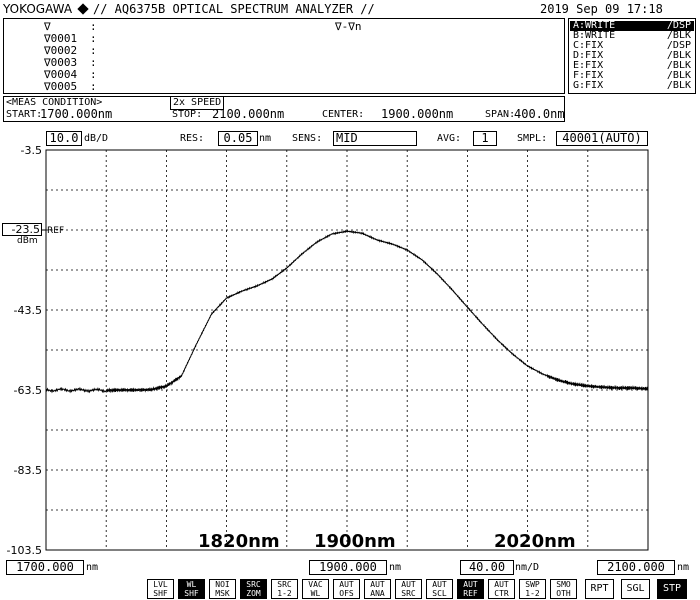 The image size is (700, 600). Describe the element at coordinates (191, 584) in the screenshot. I see `softkey-label-top: WL` at that location.